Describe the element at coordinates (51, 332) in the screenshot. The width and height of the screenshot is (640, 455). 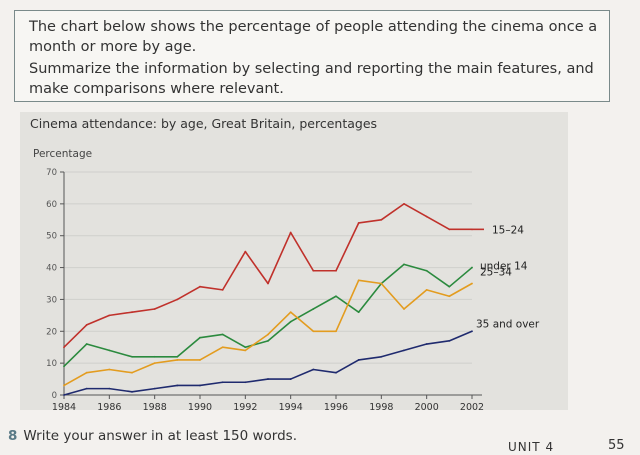
I see `y-tick-label-20: 20` at that location.